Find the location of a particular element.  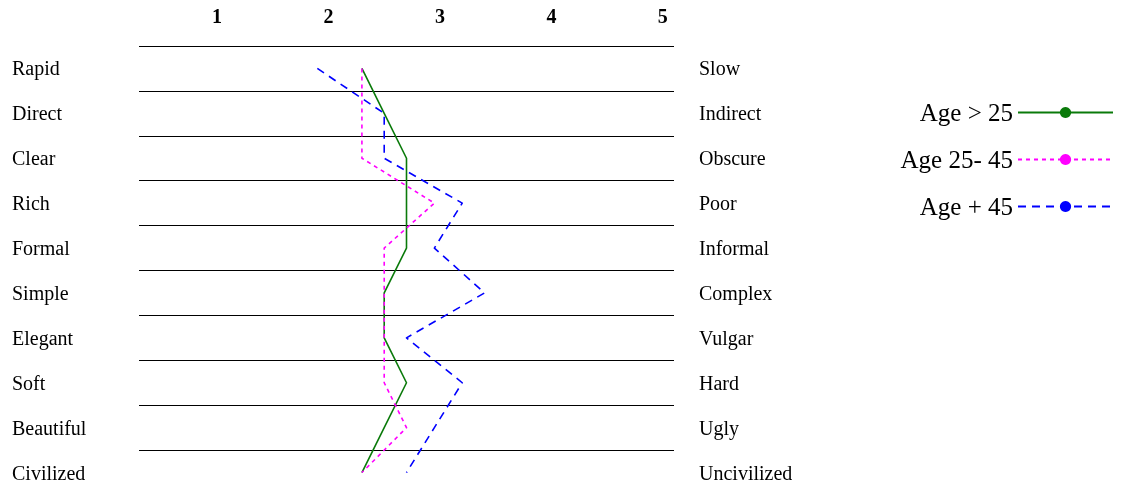

y2-tick-label: Vulgar is located at coordinates (726, 338).